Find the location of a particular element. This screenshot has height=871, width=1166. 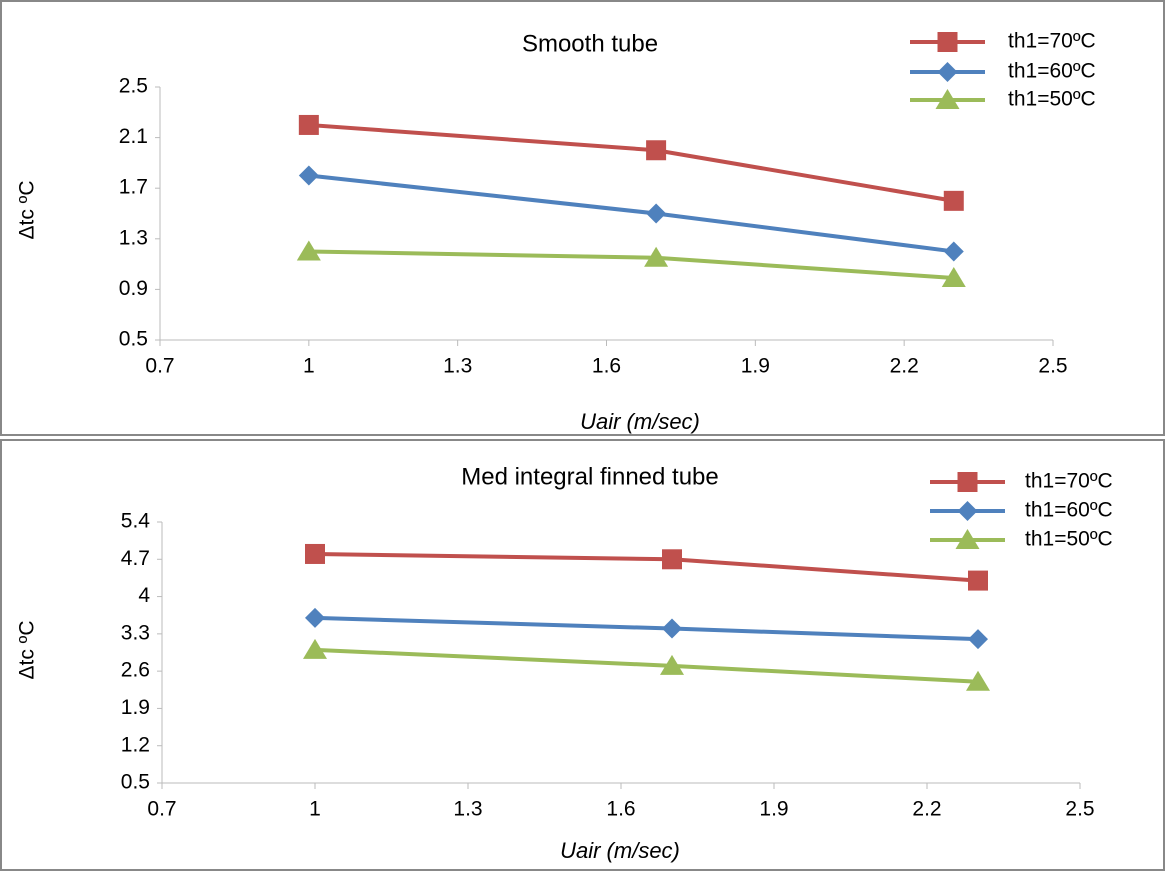

y-tick-label: 0.9 is located at coordinates (133, 288).